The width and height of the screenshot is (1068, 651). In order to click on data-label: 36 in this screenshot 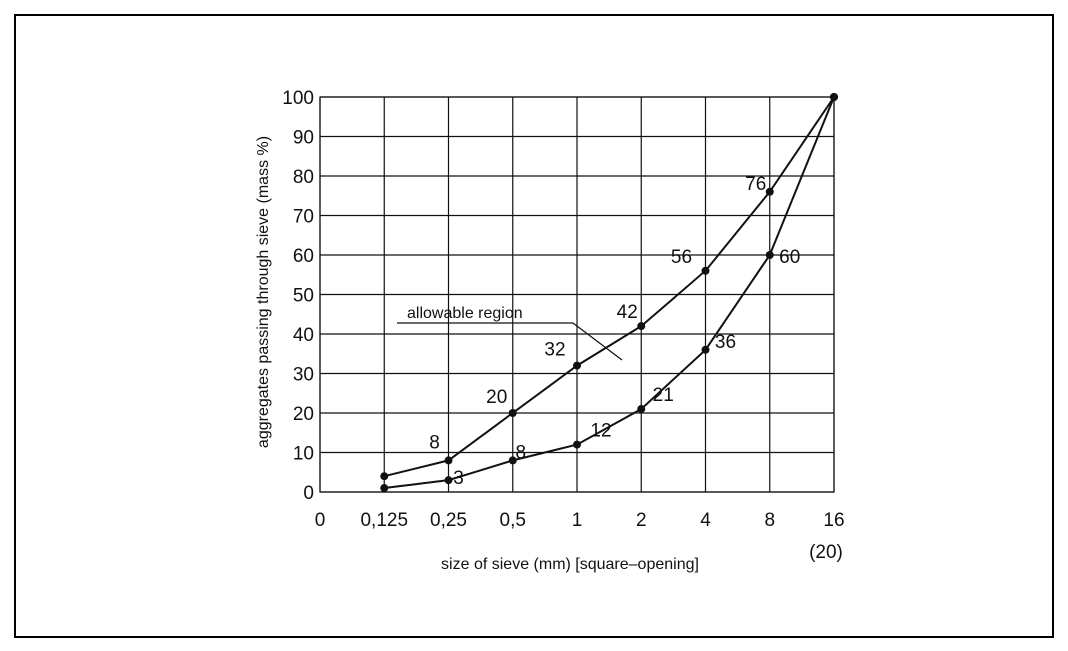, I will do `click(725, 342)`.